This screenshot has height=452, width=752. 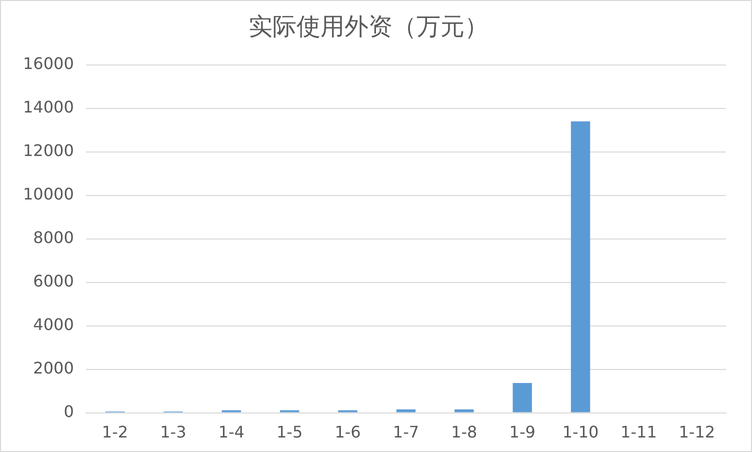 I want to click on x-tick-label: 1-10, so click(x=580, y=432).